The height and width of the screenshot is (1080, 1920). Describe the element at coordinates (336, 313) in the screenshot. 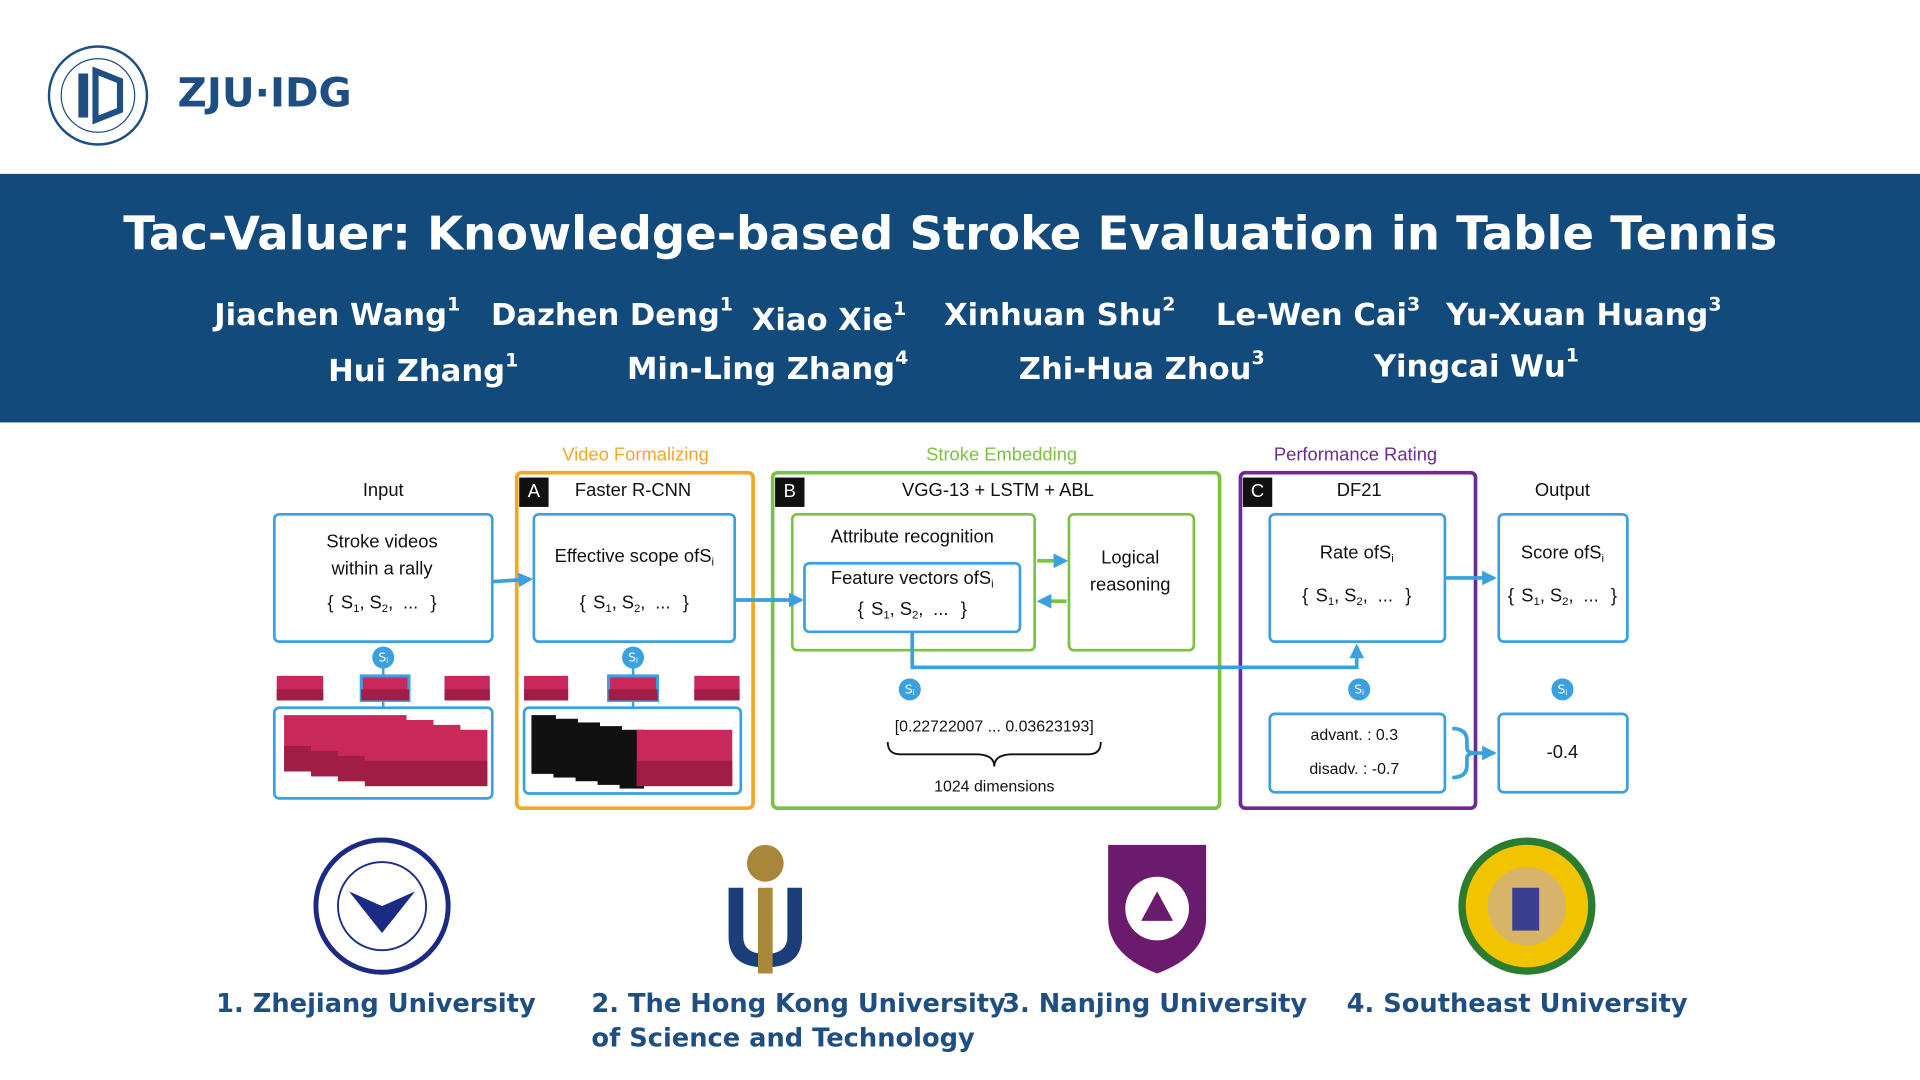

I see `author: Jiachen Wang1` at that location.